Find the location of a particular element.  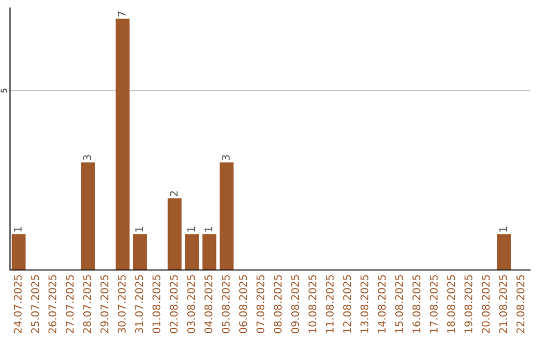

x-tick-label: 10.08.2025 is located at coordinates (312, 304).